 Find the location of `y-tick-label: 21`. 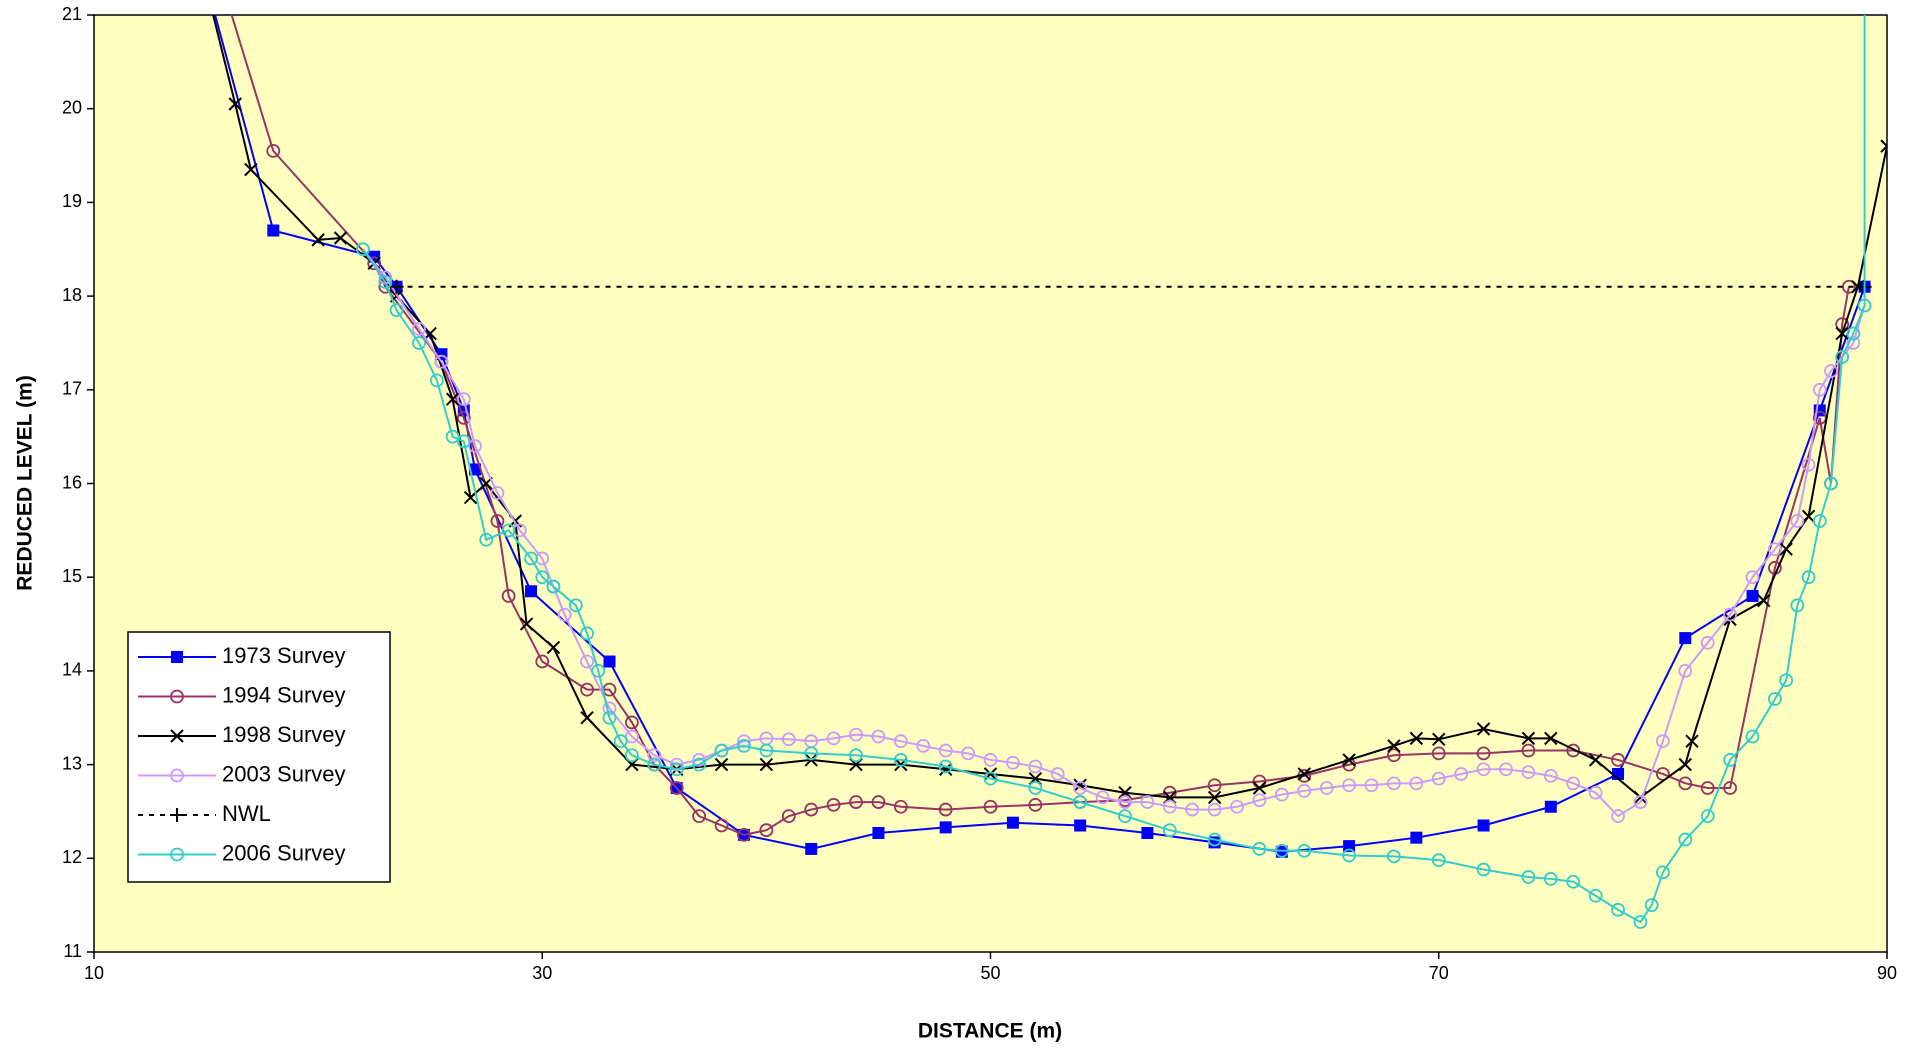

y-tick-label: 21 is located at coordinates (72, 14).